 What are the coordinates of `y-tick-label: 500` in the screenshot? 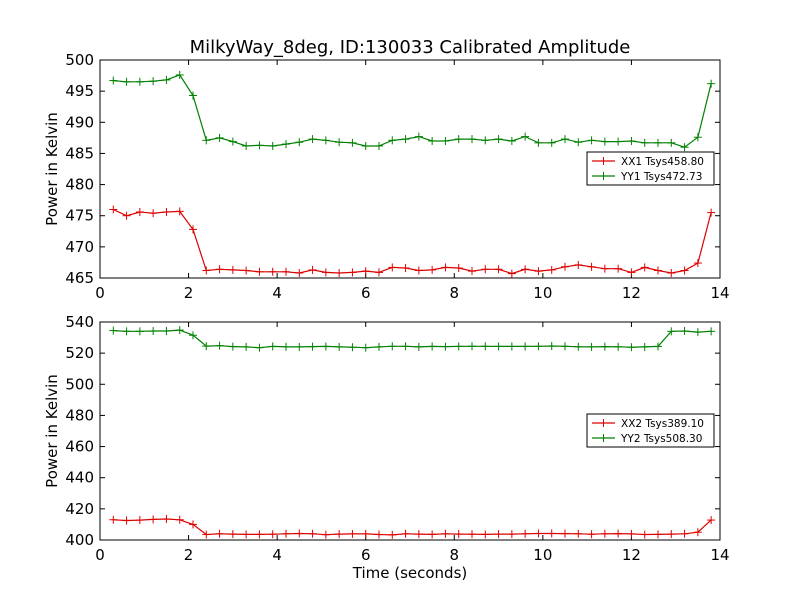 It's located at (79, 60).